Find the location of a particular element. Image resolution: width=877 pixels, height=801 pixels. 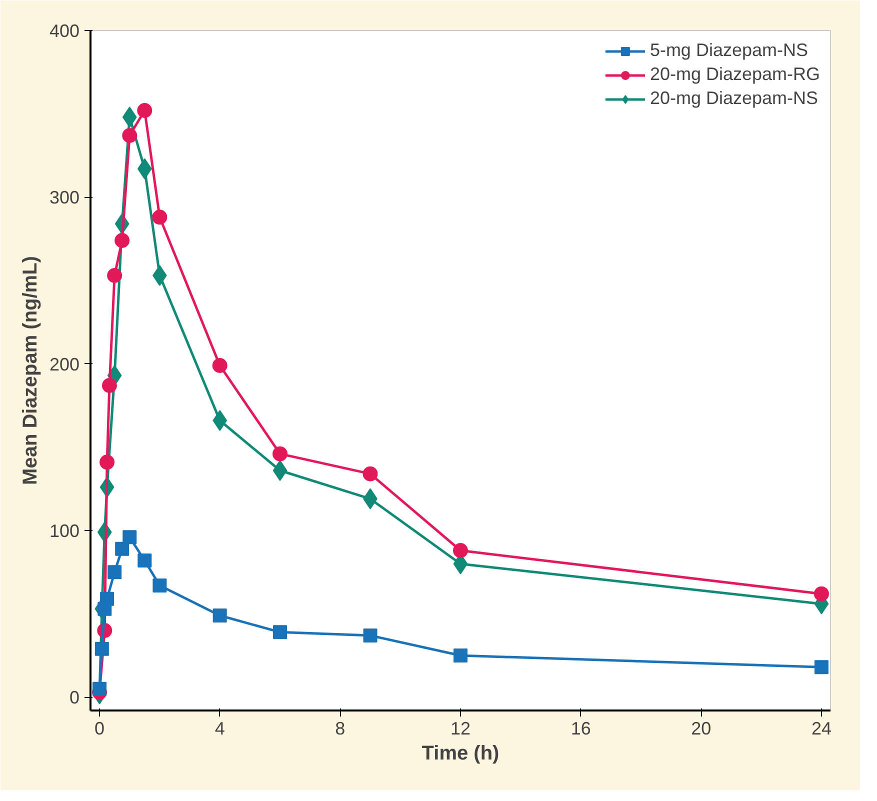

x-tick-label: 20 is located at coordinates (701, 728).